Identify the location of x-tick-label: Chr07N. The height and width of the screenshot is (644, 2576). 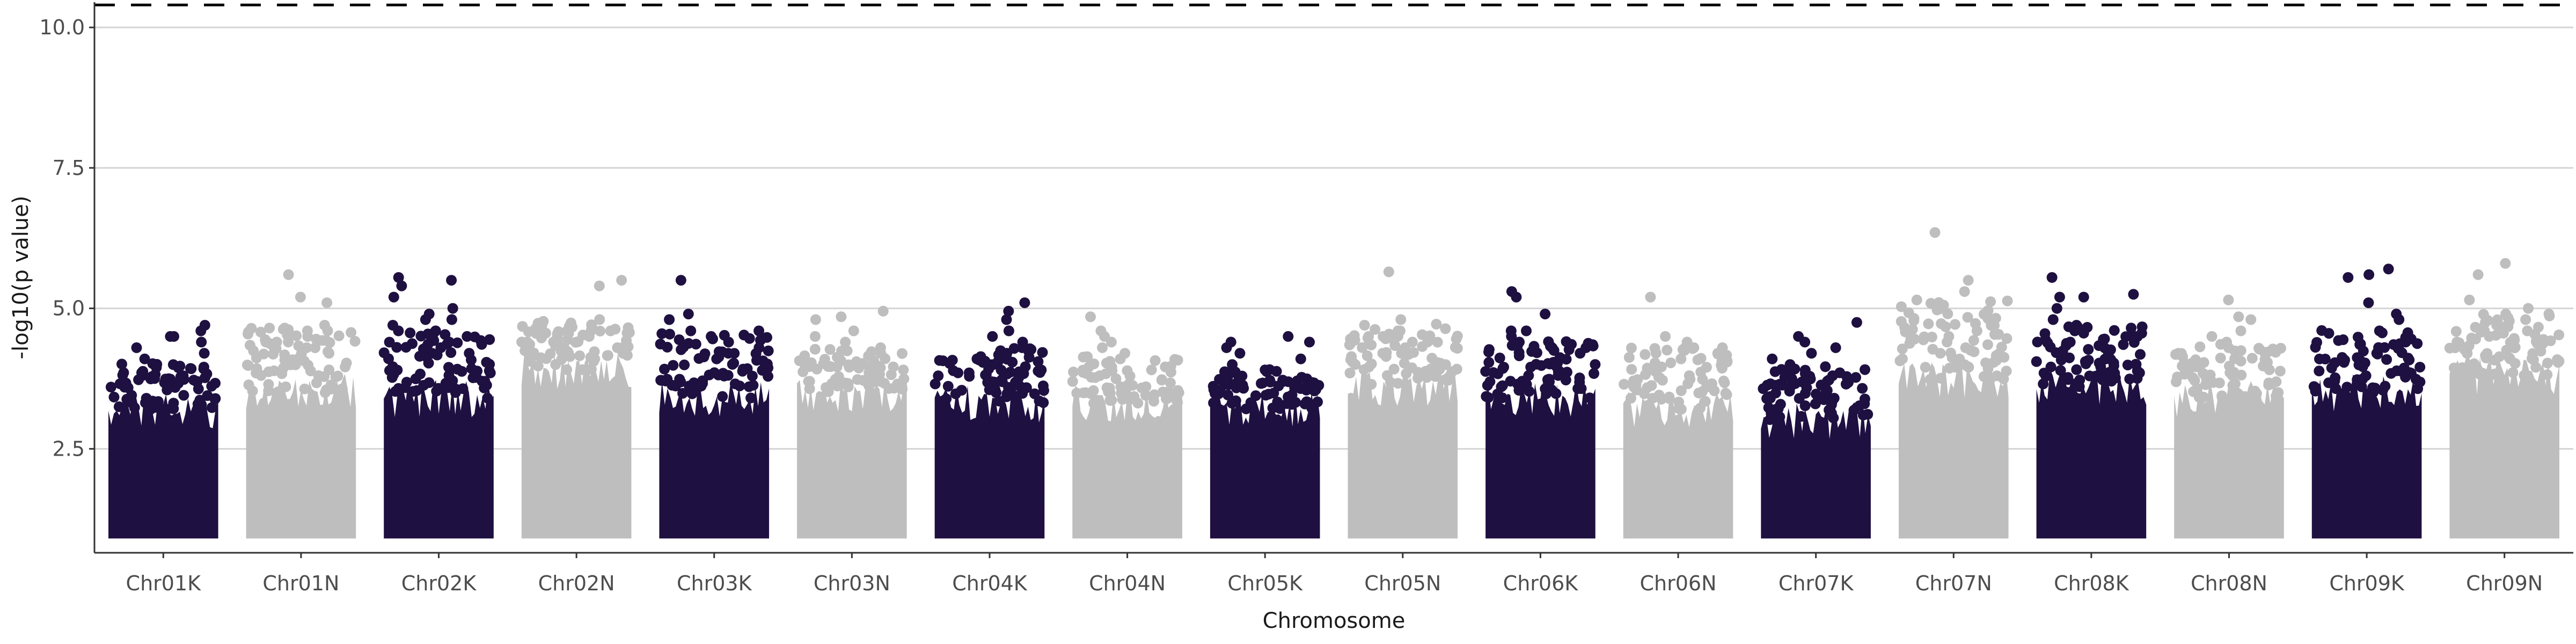
(1953, 583).